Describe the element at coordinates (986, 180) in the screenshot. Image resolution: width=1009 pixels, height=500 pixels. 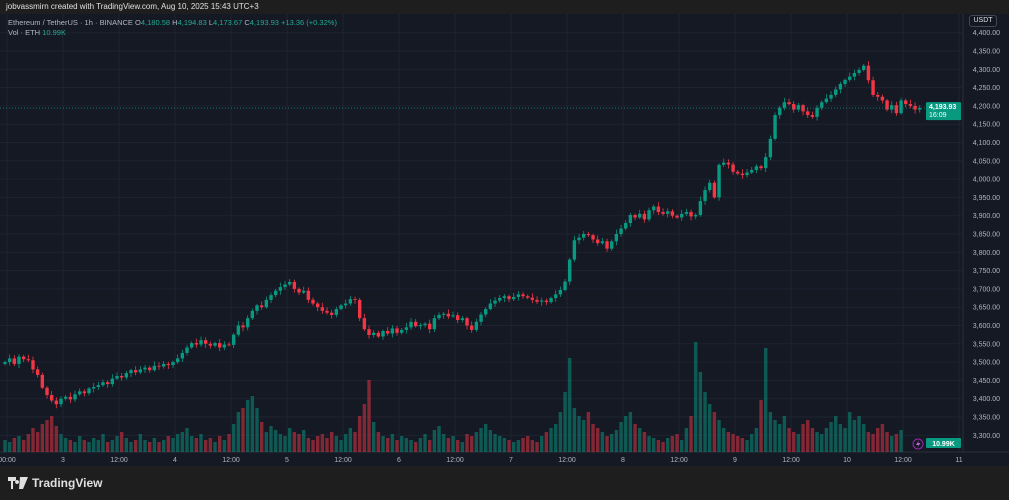
I see `price-tick-label: 4,000.00` at that location.